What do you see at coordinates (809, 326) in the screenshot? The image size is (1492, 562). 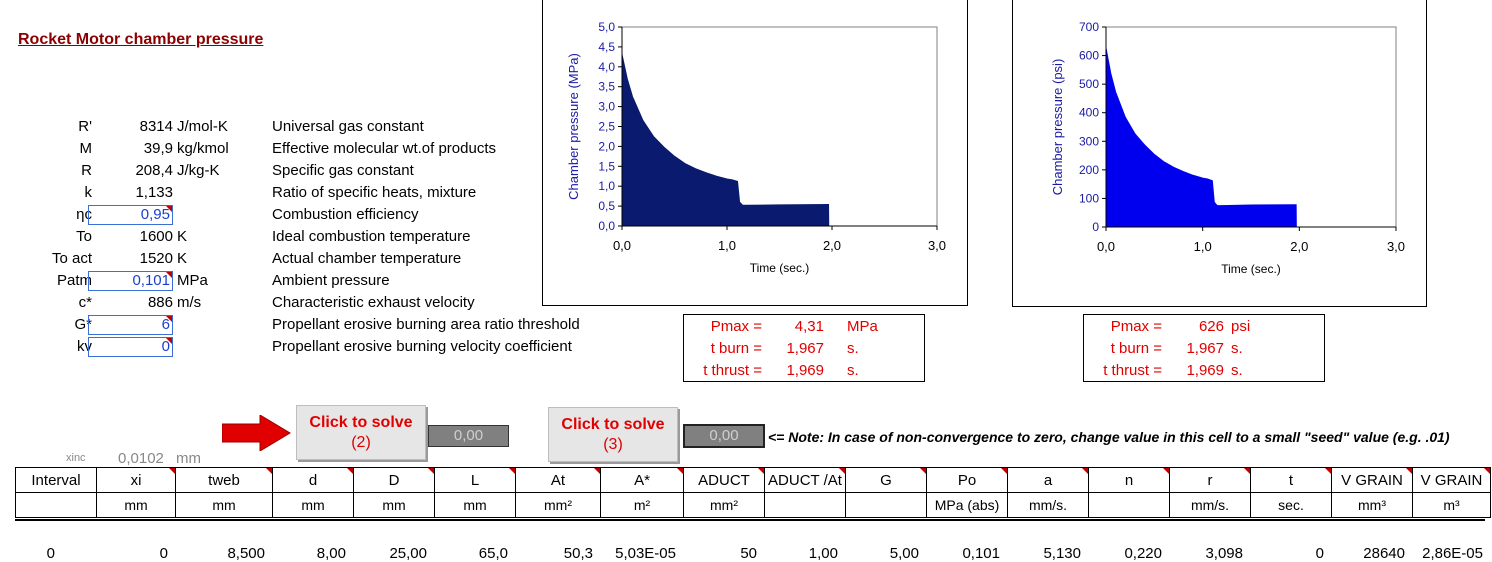 I see `pmax-value: 4,31` at bounding box center [809, 326].